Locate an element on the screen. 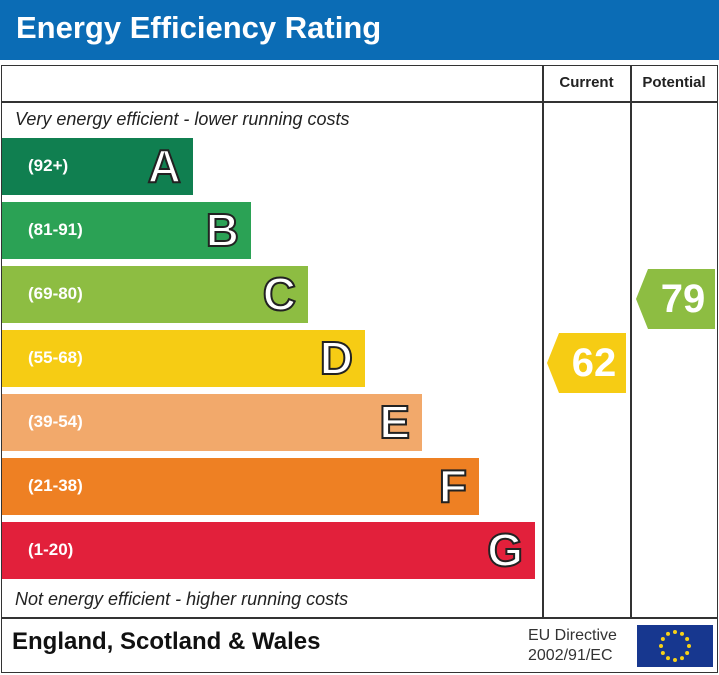 The height and width of the screenshot is (675, 719). eu-flag-icon is located at coordinates (675, 646).